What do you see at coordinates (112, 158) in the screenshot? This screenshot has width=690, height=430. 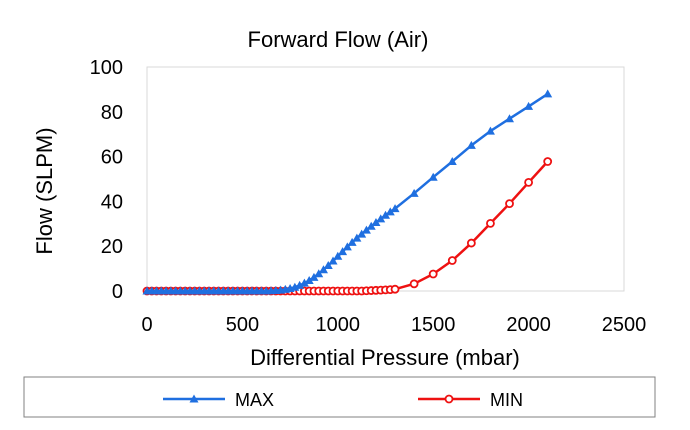 I see `y-tick-label: 60` at bounding box center [112, 158].